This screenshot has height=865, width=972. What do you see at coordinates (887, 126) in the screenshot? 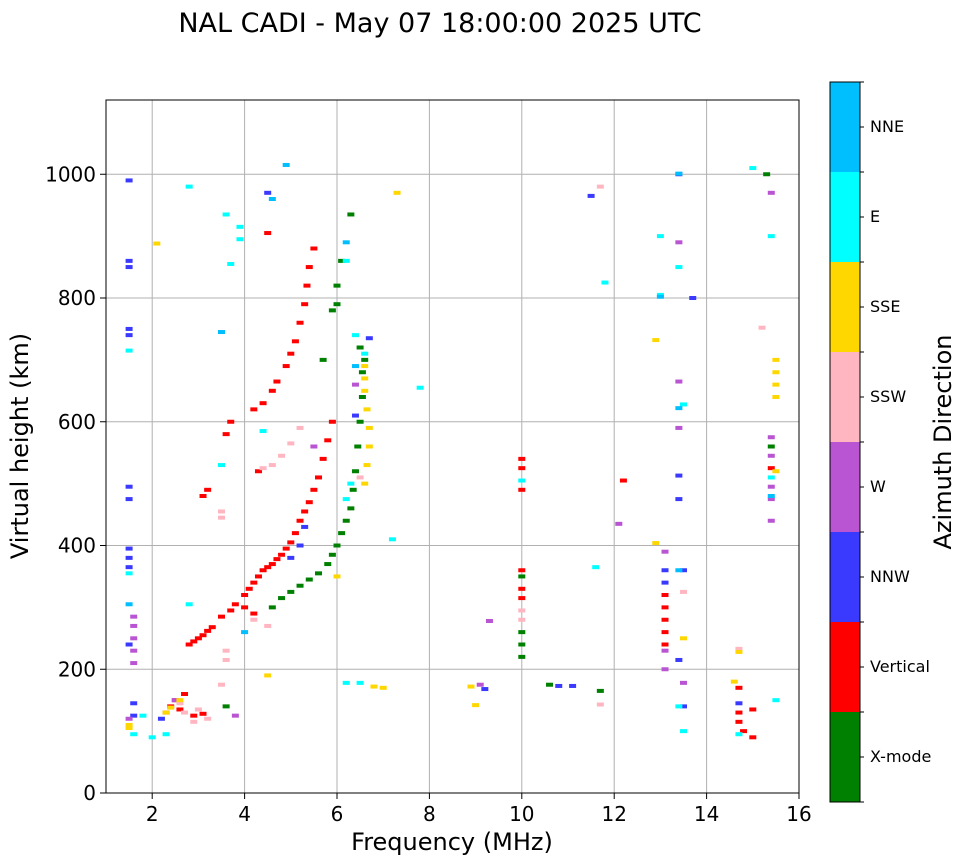
I see `colorbar-tick-label: NNE` at bounding box center [887, 126].